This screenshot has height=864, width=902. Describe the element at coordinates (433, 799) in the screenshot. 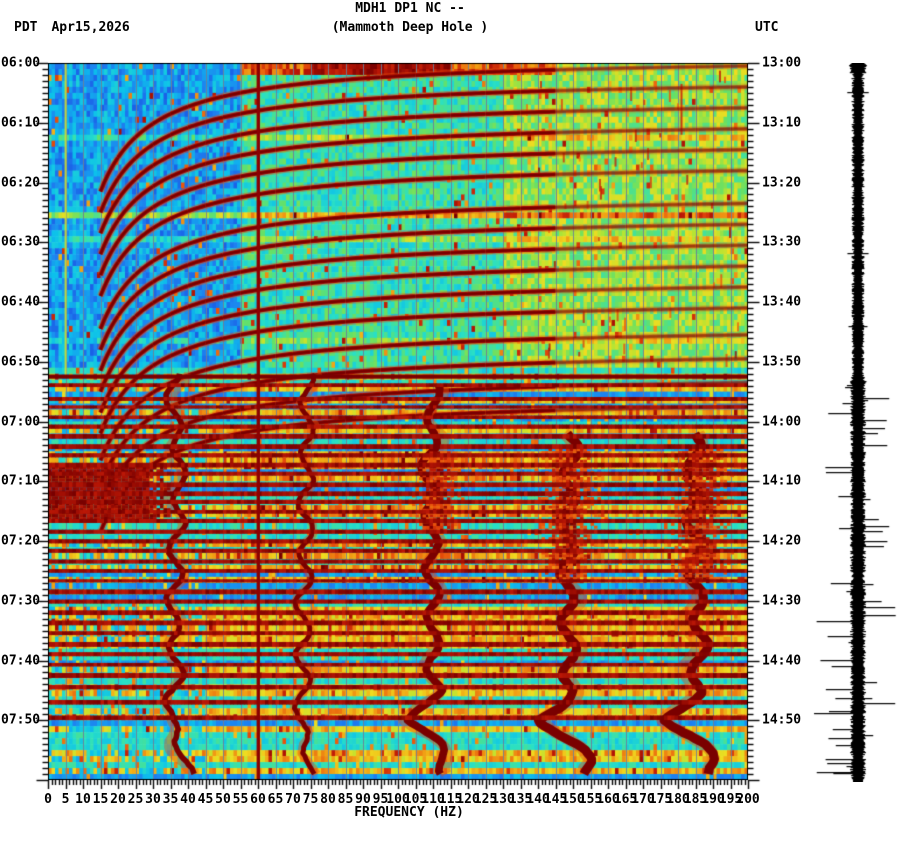

I see `freq-tick-label: 110` at that location.